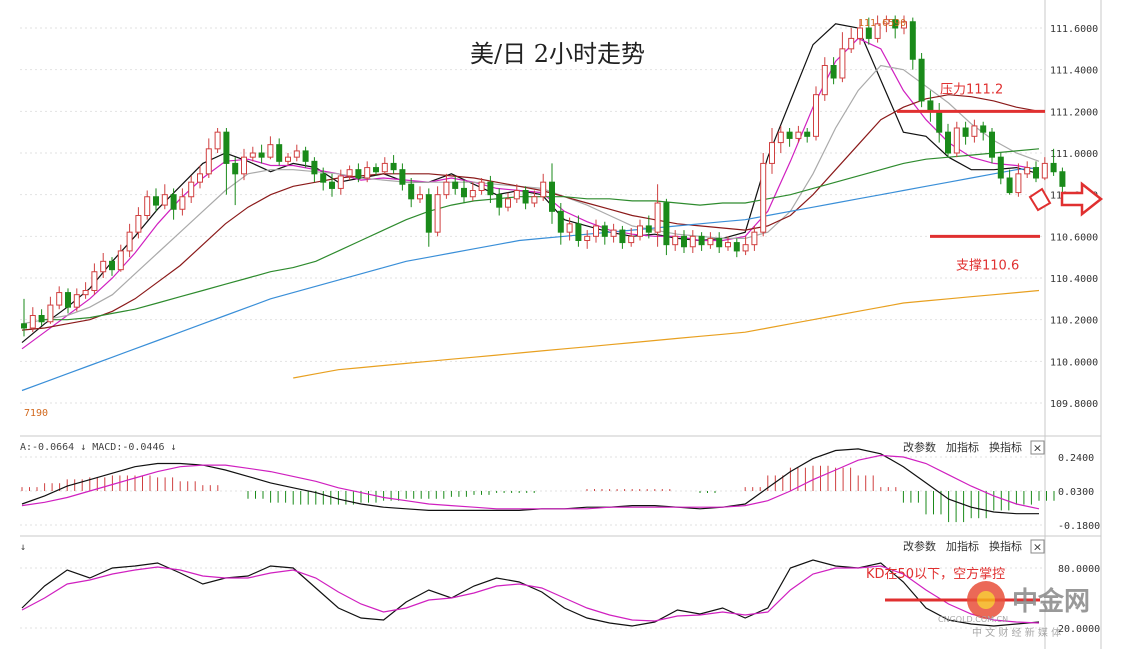 The height and width of the screenshot is (649, 1121). I want to click on kd-close-icon: ×, so click(1037, 547).